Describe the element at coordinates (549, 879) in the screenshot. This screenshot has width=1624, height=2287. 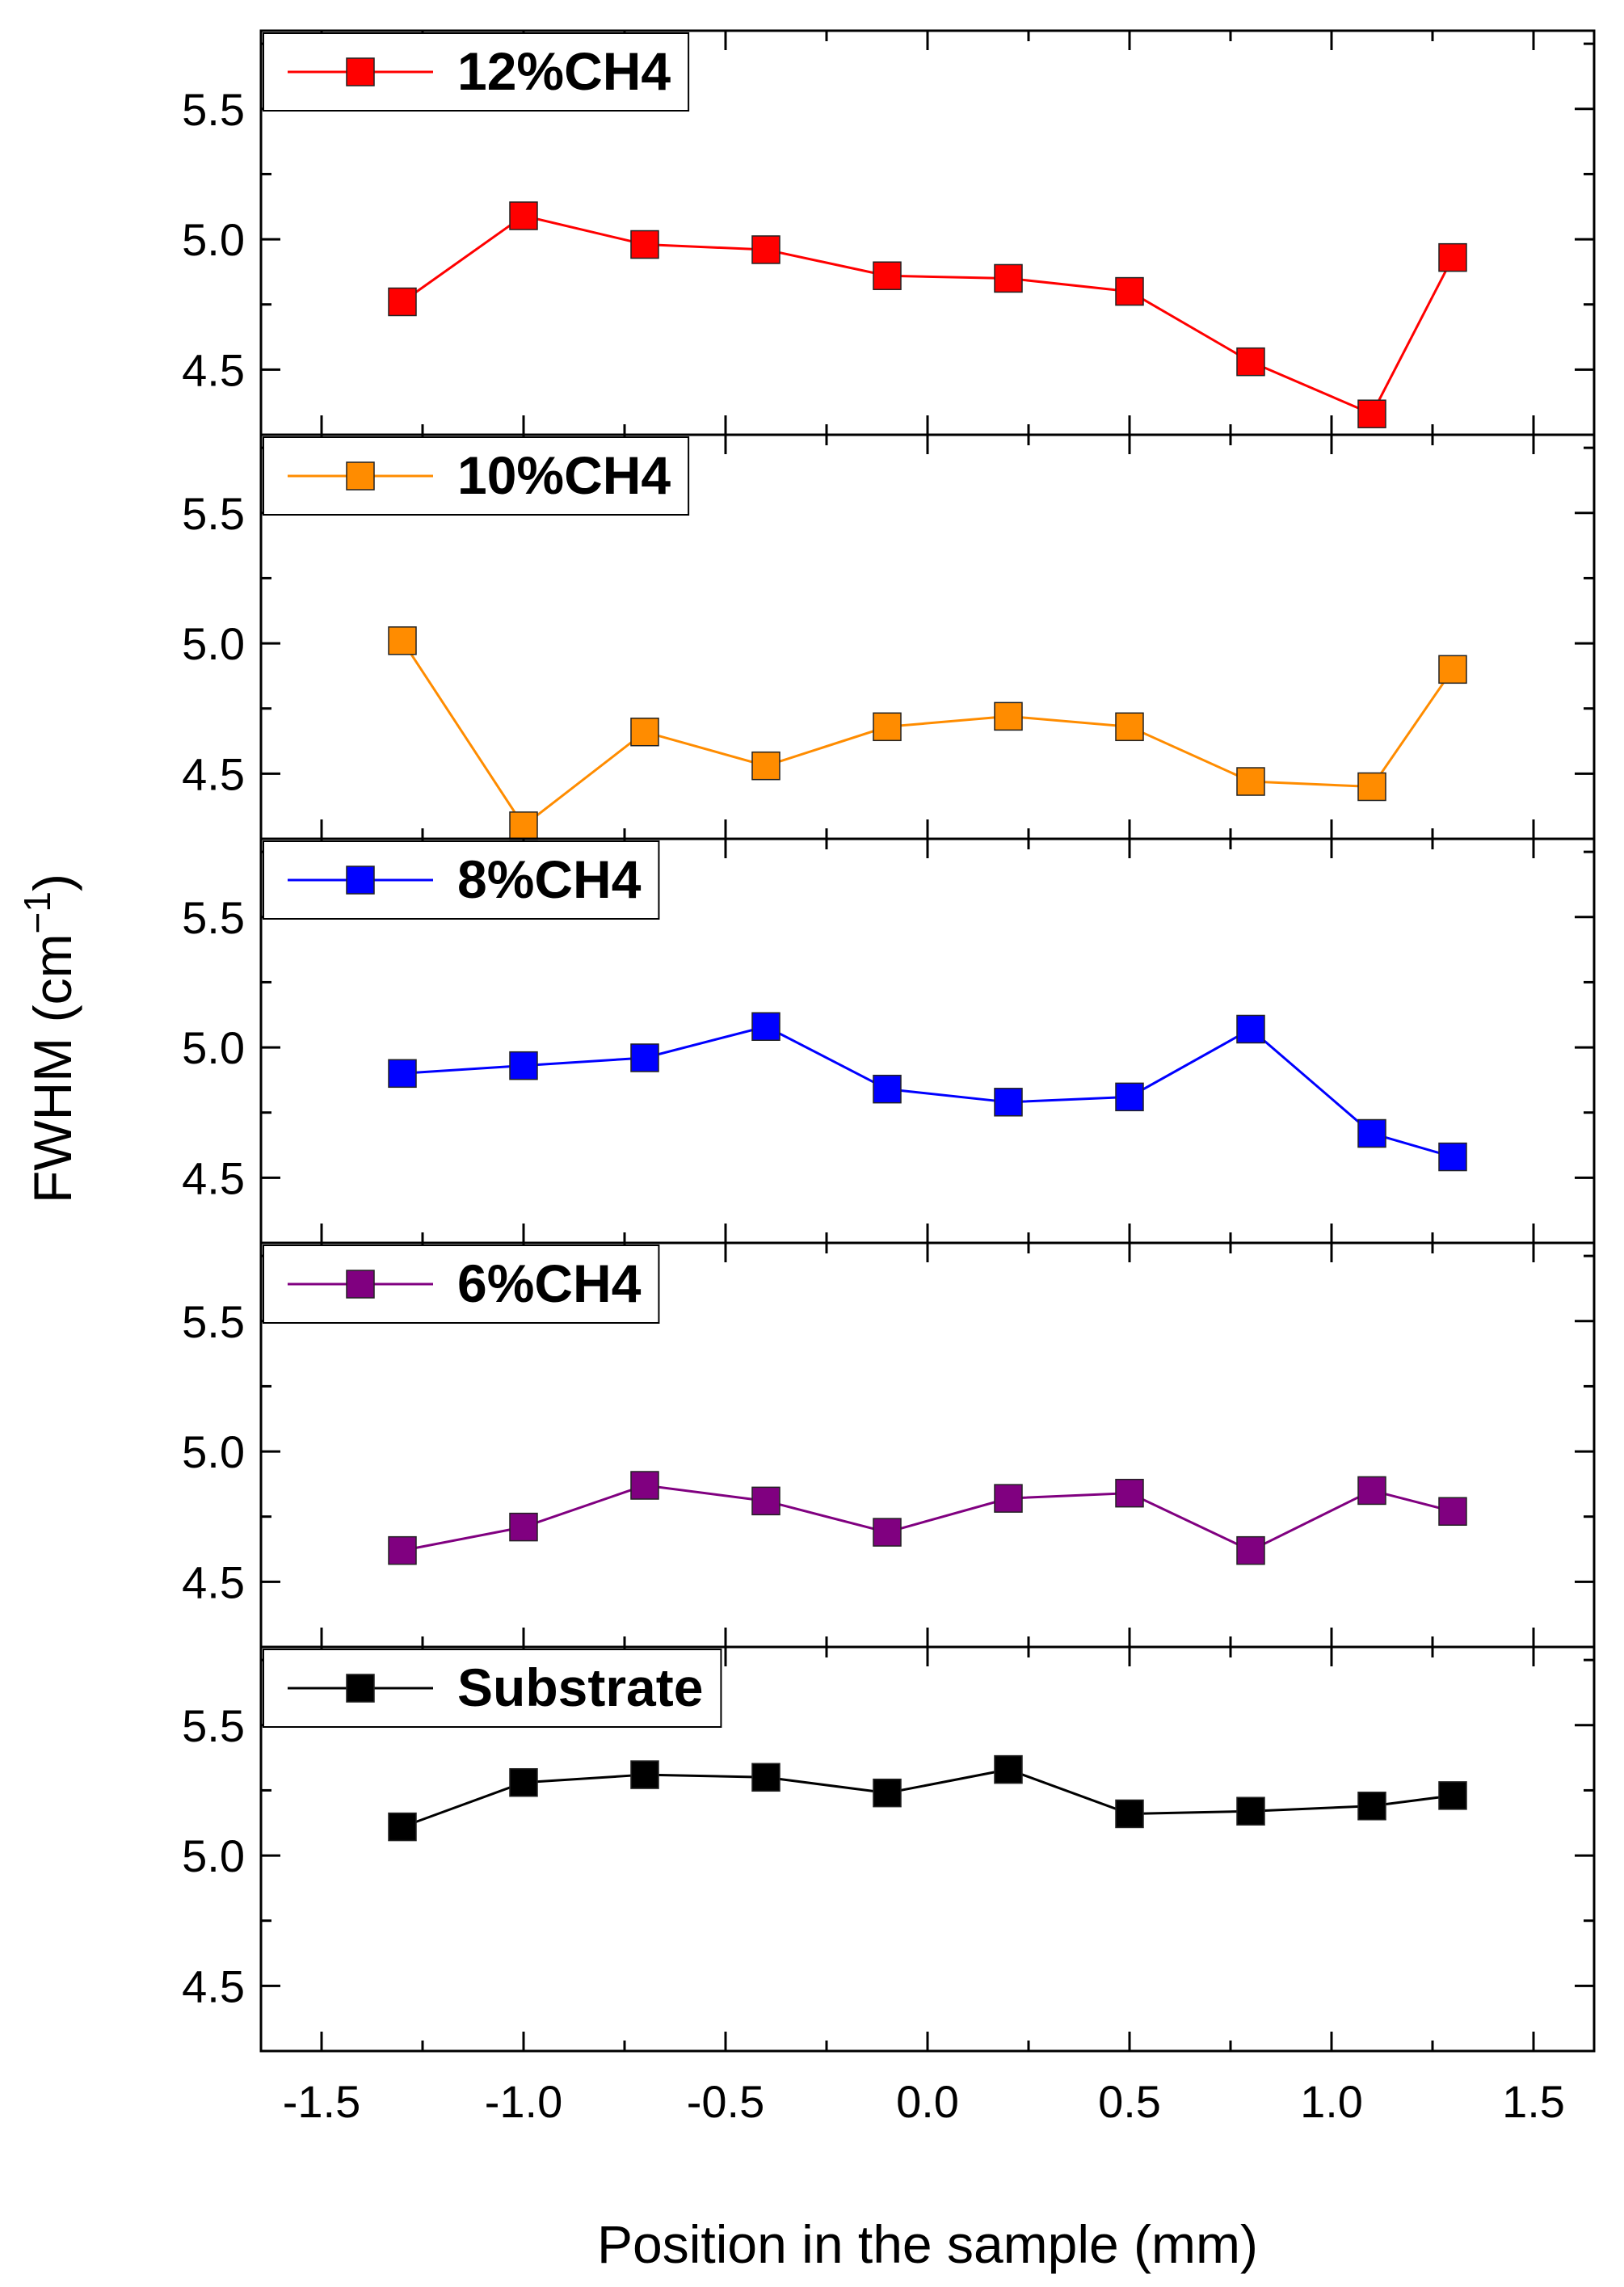
I see `legend-label: 8%CH4` at that location.